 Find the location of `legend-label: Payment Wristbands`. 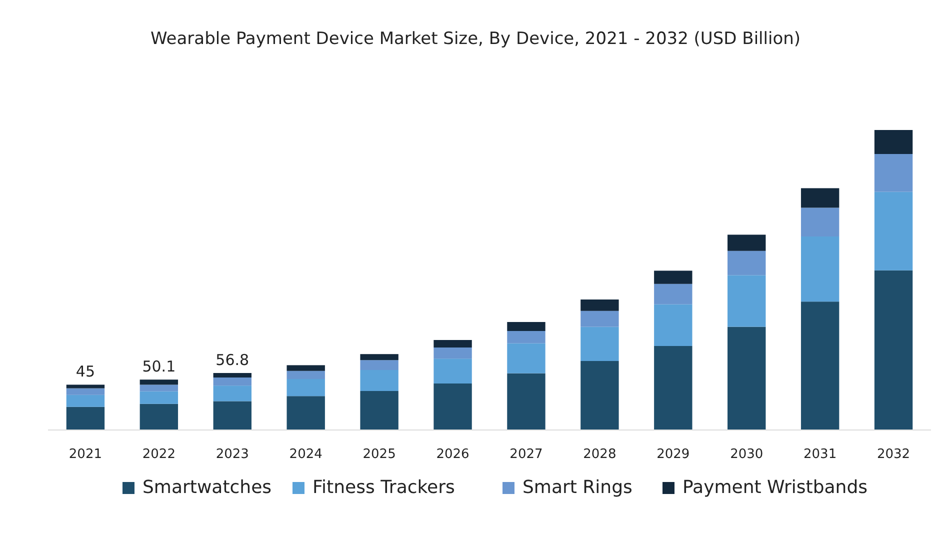

legend-label: Payment Wristbands is located at coordinates (775, 487).